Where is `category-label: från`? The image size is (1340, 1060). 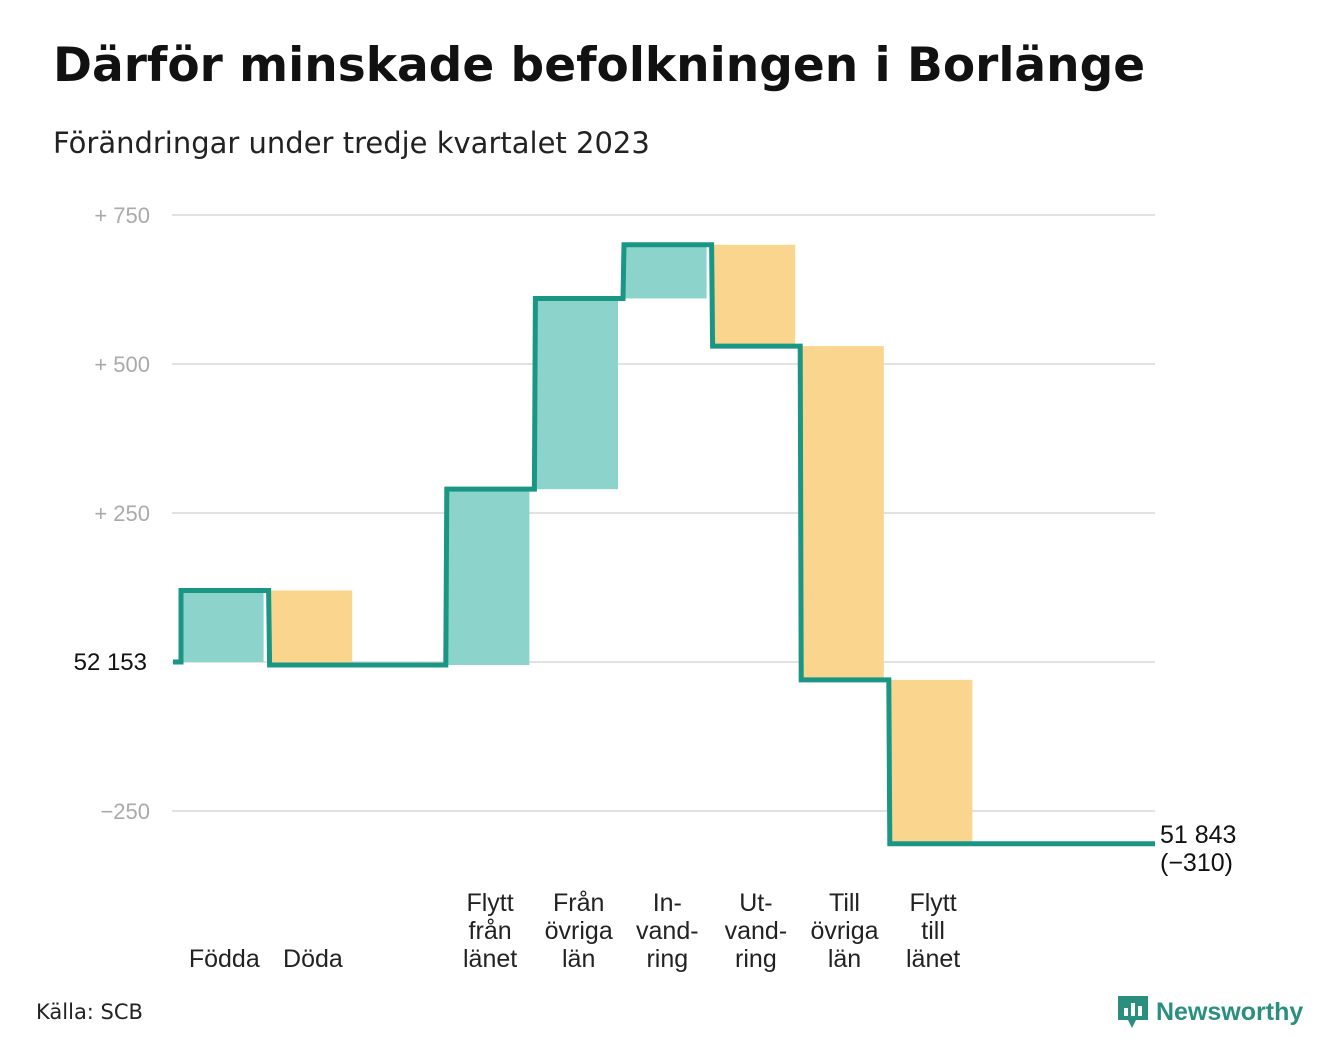
category-label: från is located at coordinates (490, 931).